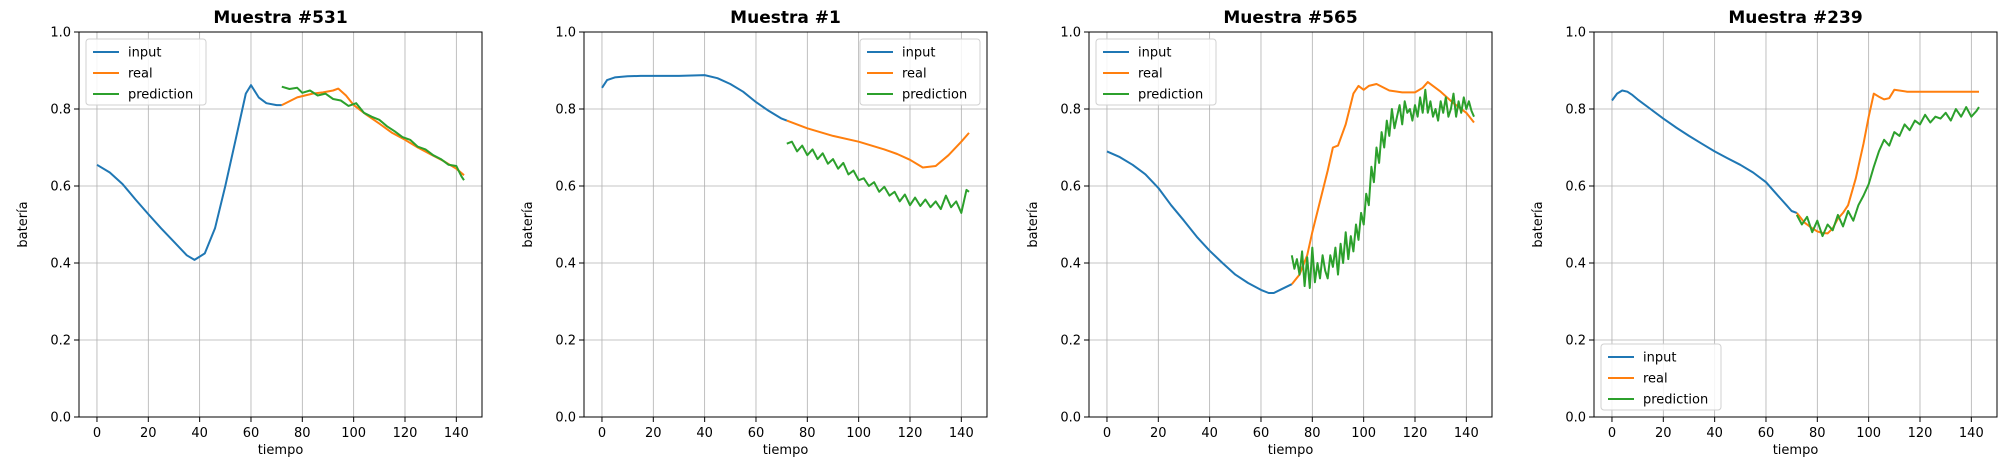  I want to click on chart-title: Muestra #531, so click(280, 18).